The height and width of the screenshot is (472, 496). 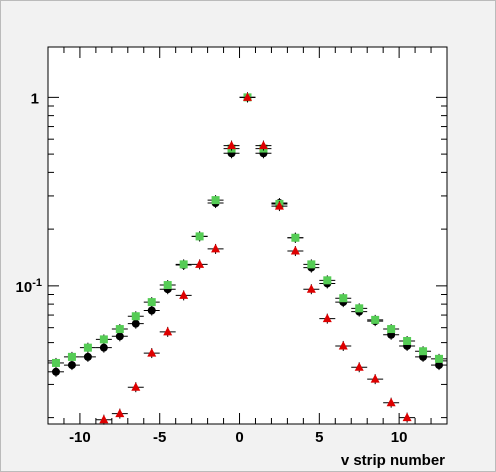 What do you see at coordinates (399, 437) in the screenshot?
I see `x-tick-label: 10` at bounding box center [399, 437].